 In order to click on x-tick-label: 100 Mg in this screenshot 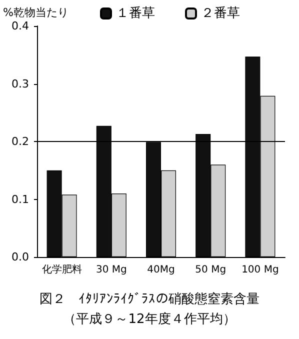, I will do `click(260, 270)`.